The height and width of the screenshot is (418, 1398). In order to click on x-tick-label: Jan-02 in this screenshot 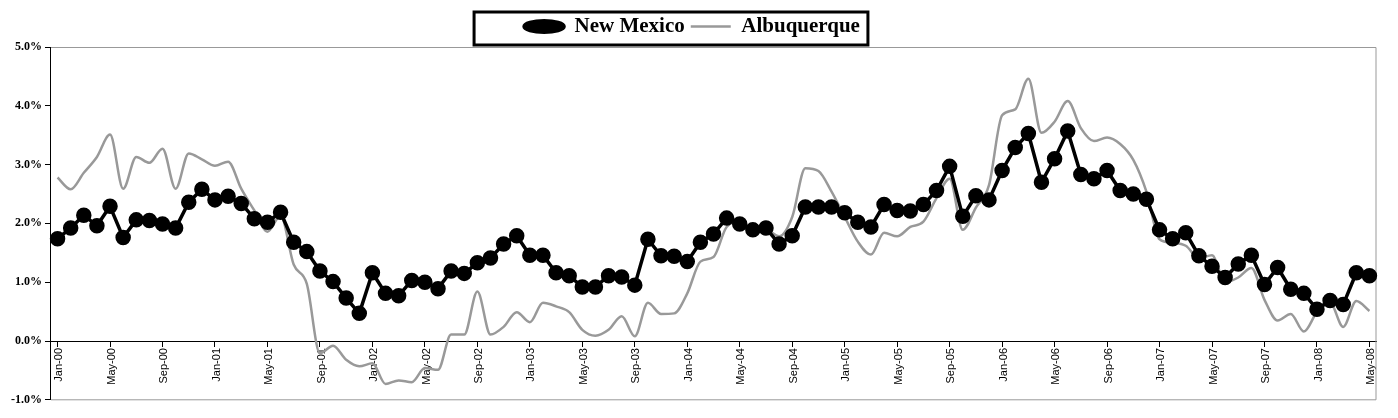, I will do `click(373, 365)`.